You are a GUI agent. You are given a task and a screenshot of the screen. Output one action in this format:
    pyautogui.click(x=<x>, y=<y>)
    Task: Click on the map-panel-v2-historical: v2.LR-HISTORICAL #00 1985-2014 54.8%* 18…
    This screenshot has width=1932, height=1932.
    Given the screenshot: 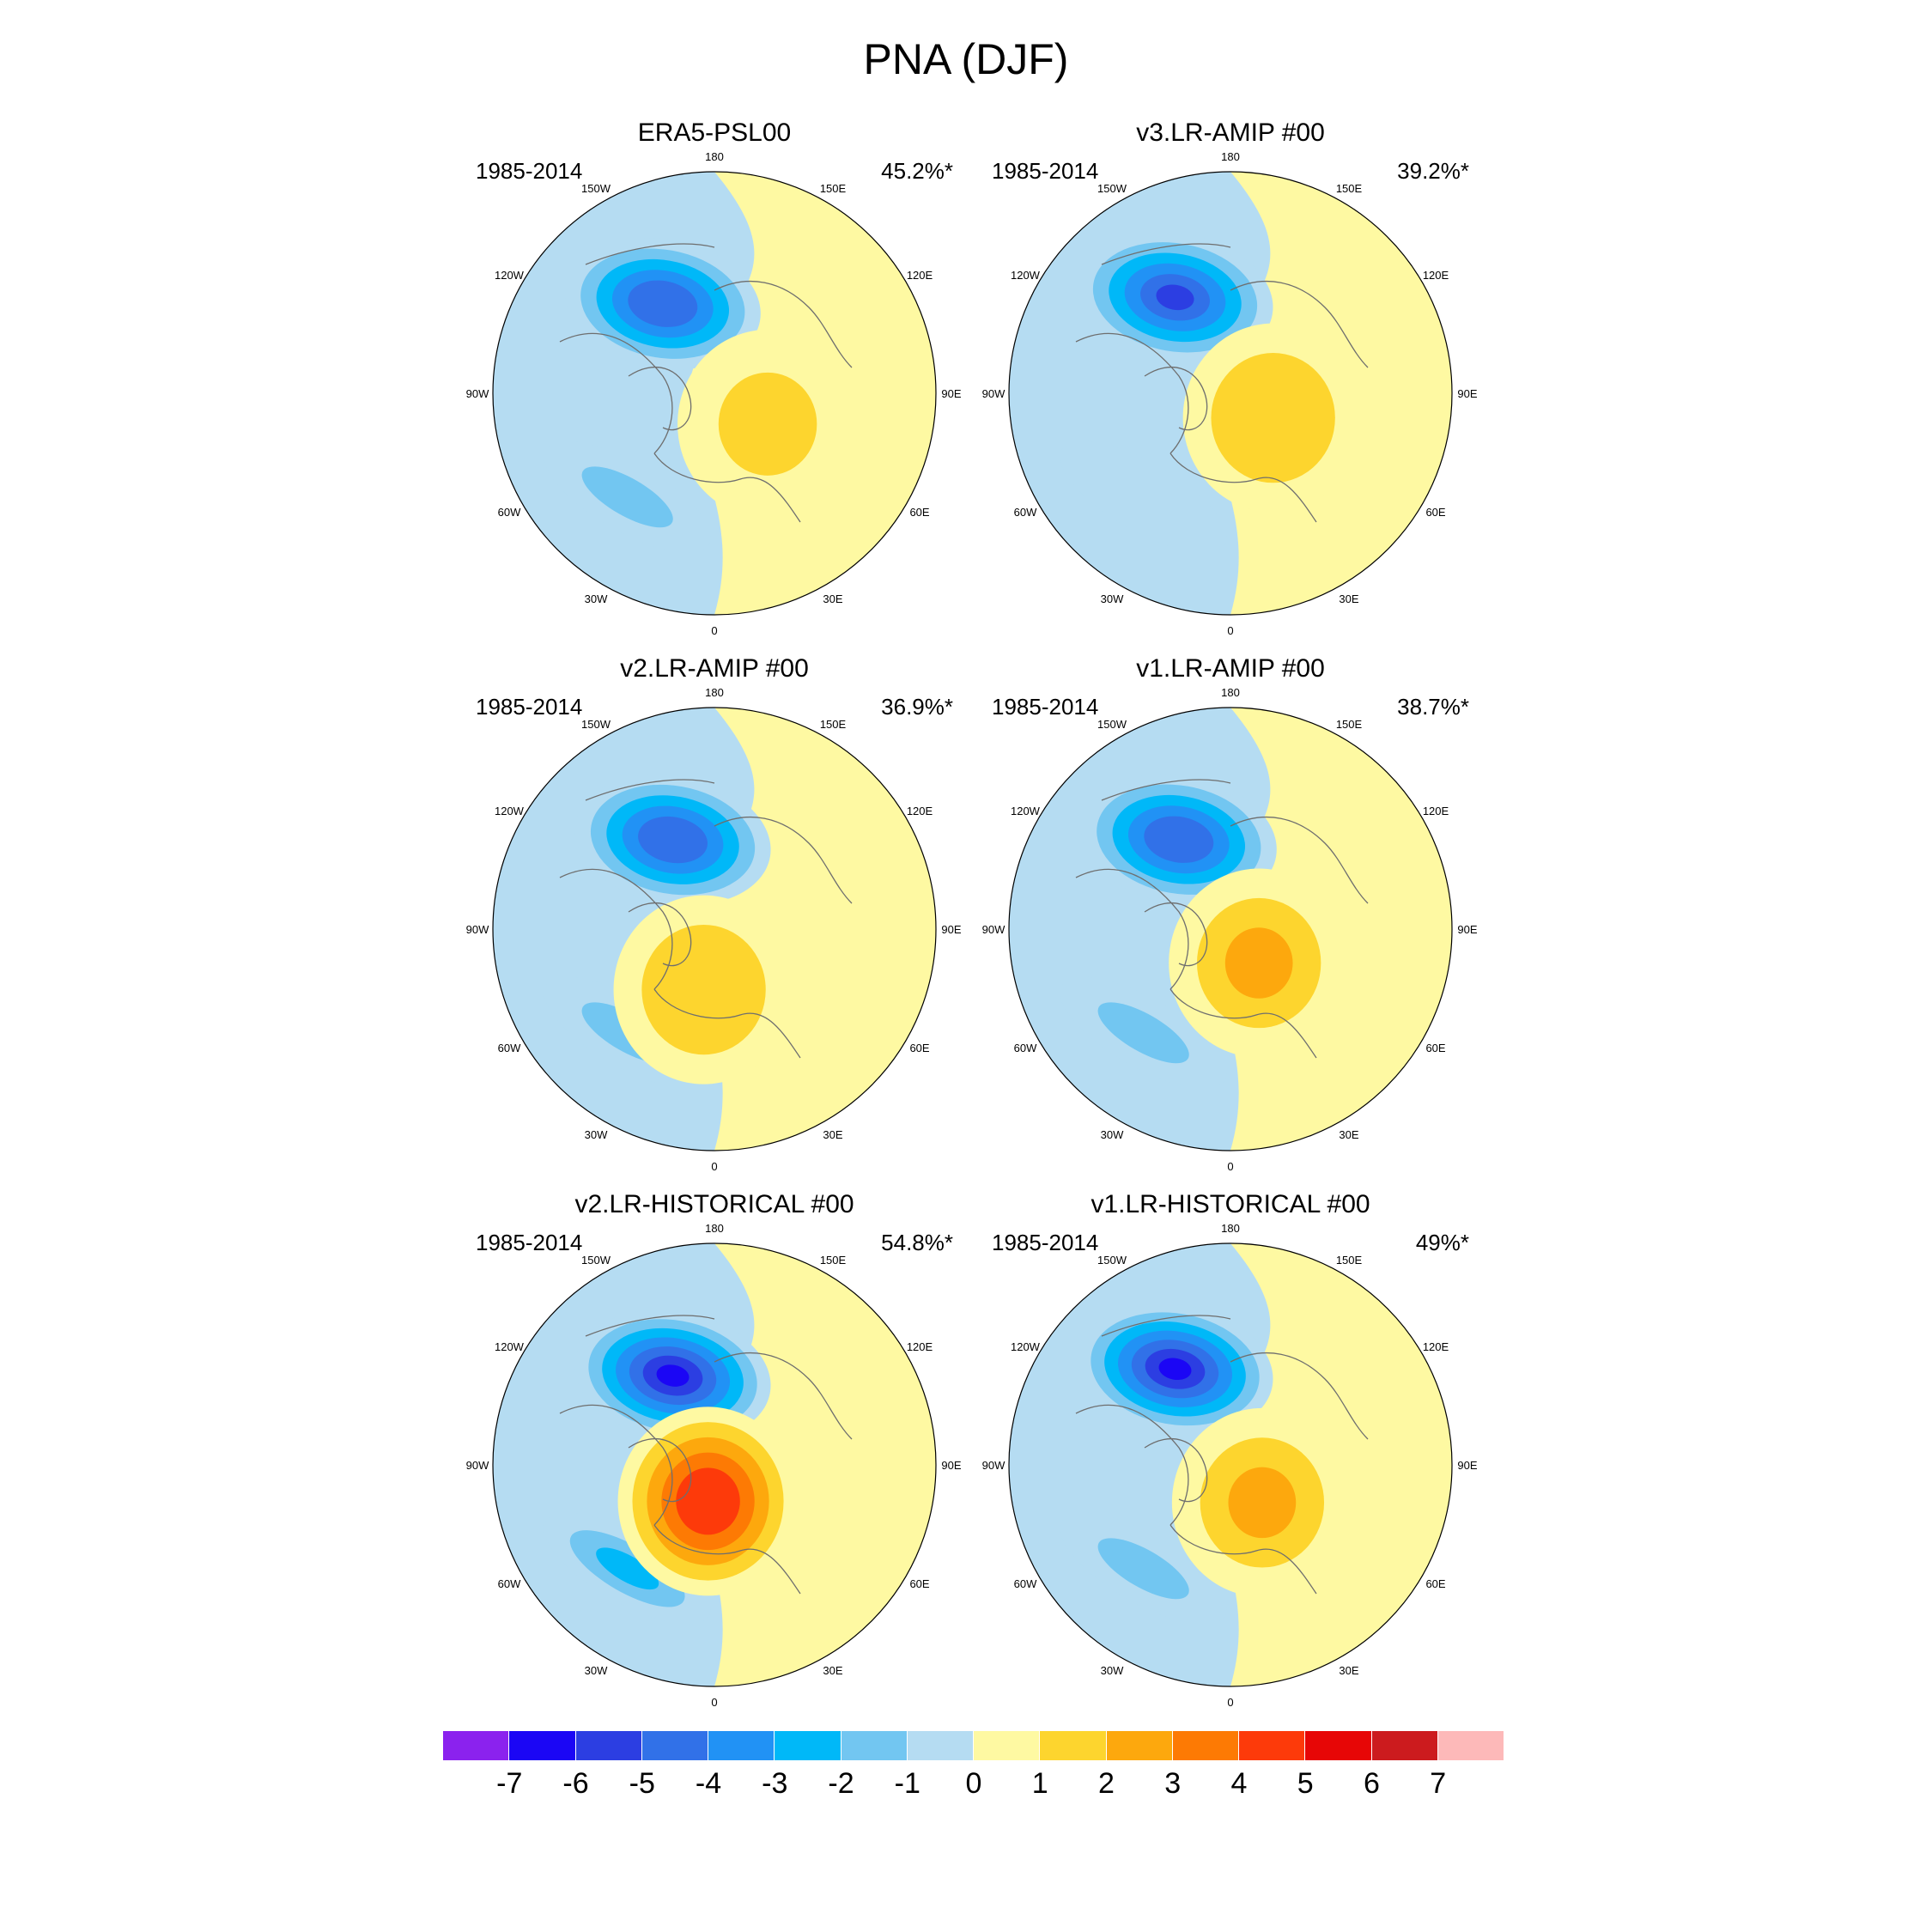 What is the action you would take?
    pyautogui.click(x=715, y=1449)
    